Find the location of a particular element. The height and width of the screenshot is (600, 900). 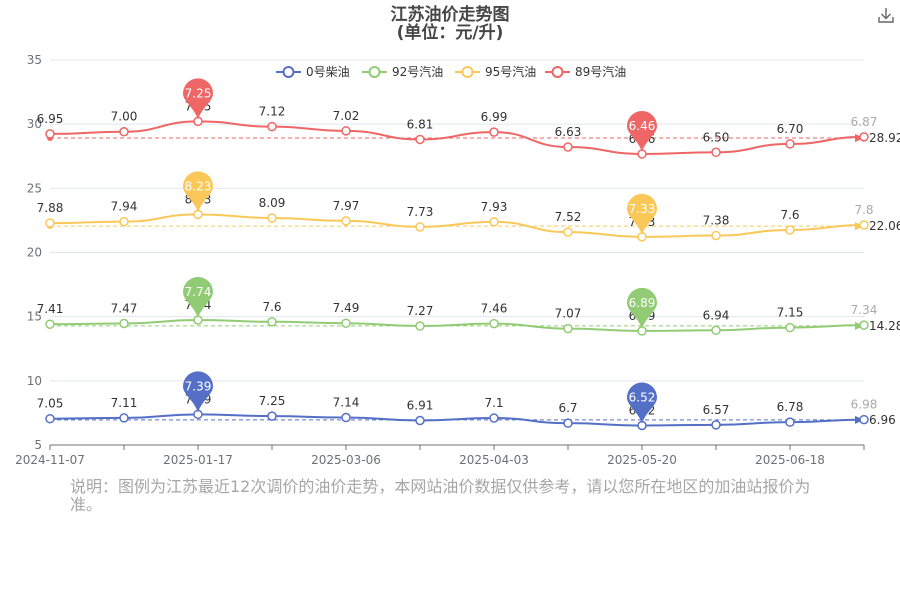

pin-label: 7.33 is located at coordinates (642, 209).